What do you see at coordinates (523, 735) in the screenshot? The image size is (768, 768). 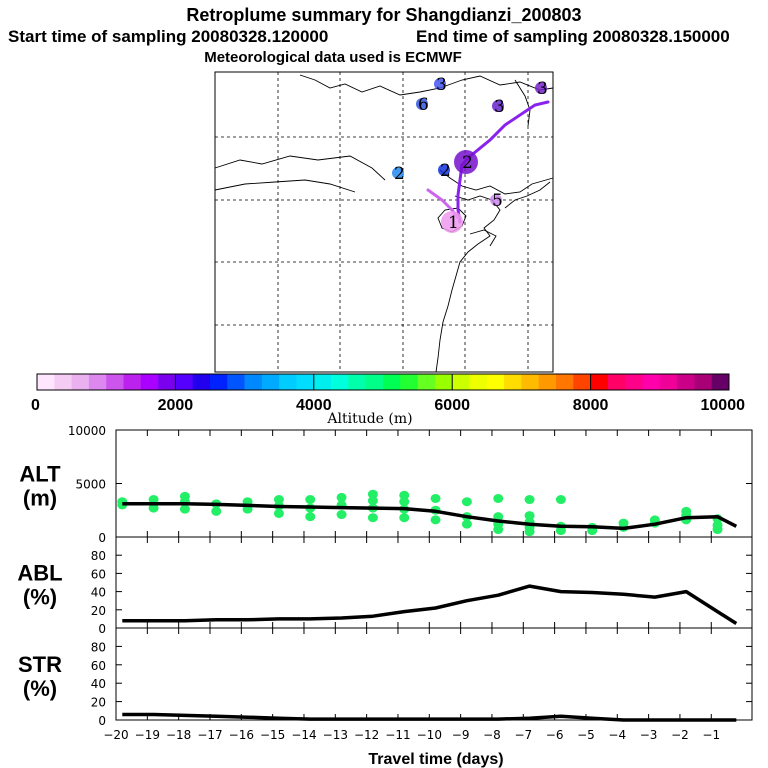 I see `xtick-label: −7` at bounding box center [523, 735].